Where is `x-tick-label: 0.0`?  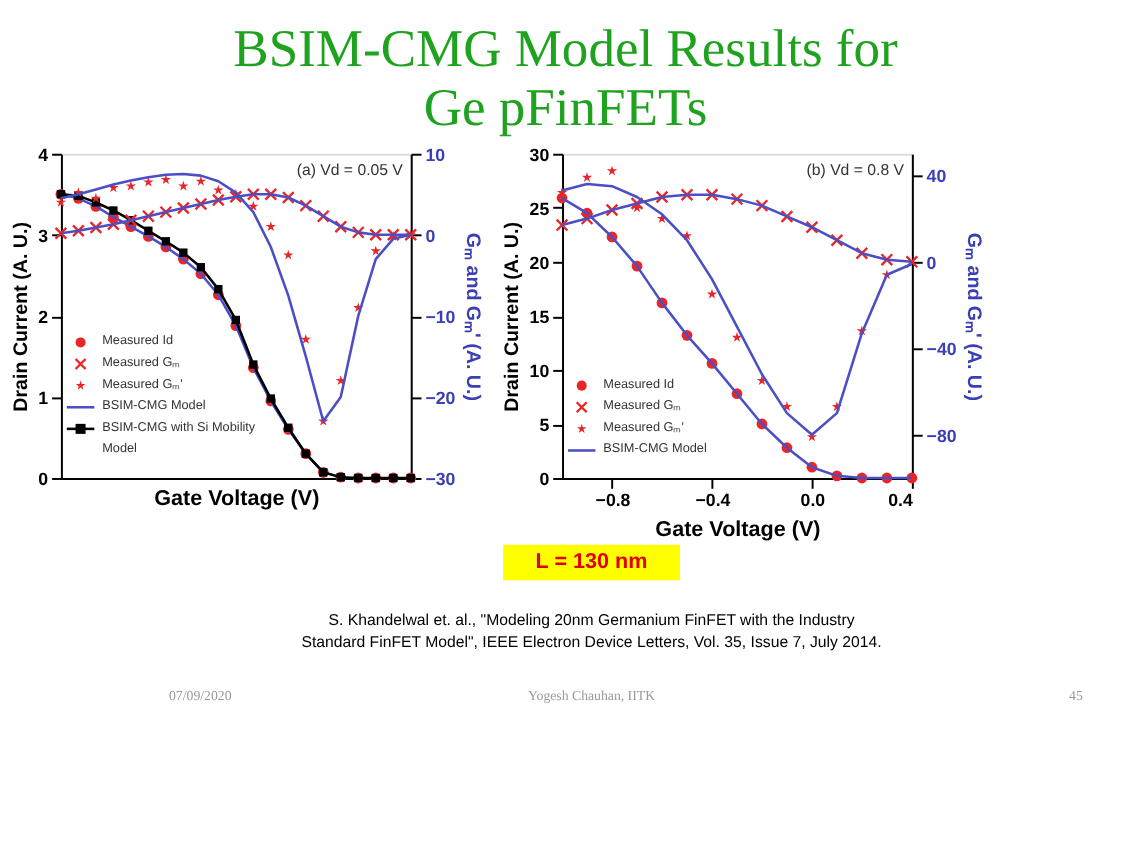
x-tick-label: 0.0 is located at coordinates (813, 500).